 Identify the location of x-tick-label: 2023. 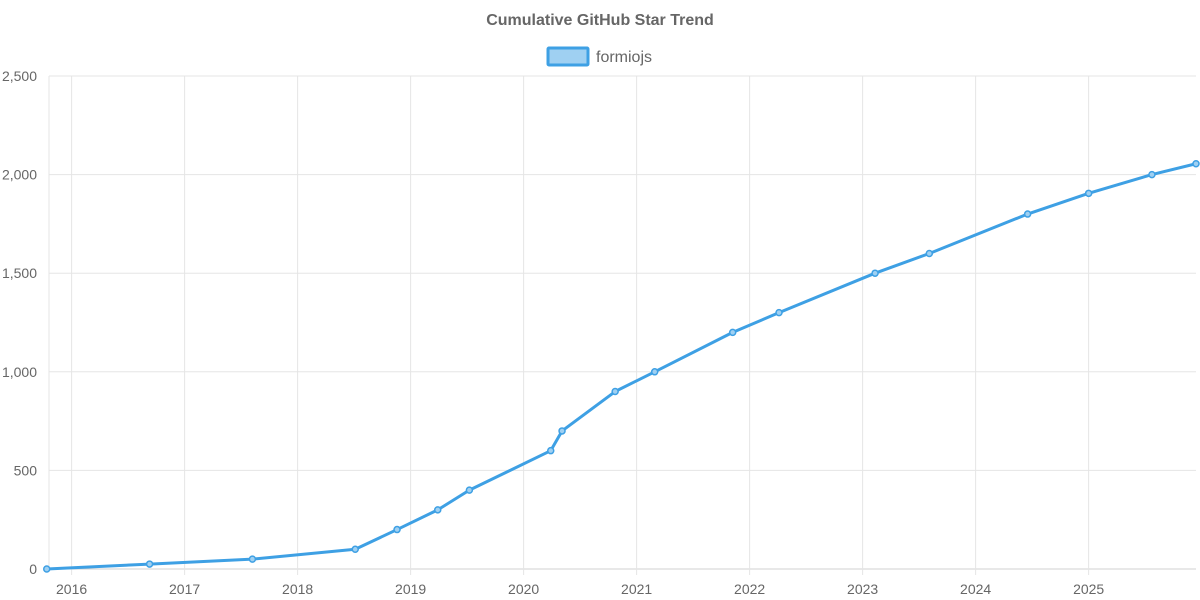
(862, 589).